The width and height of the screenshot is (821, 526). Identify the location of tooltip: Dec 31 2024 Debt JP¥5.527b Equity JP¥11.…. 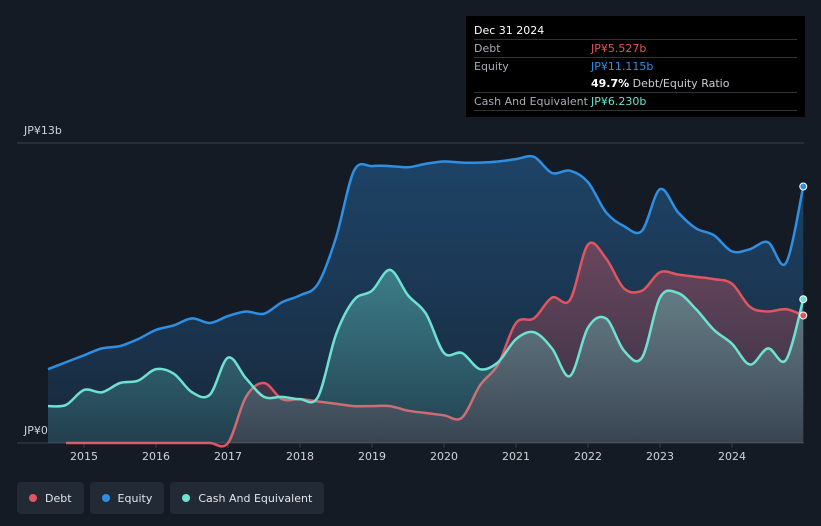
(635, 66).